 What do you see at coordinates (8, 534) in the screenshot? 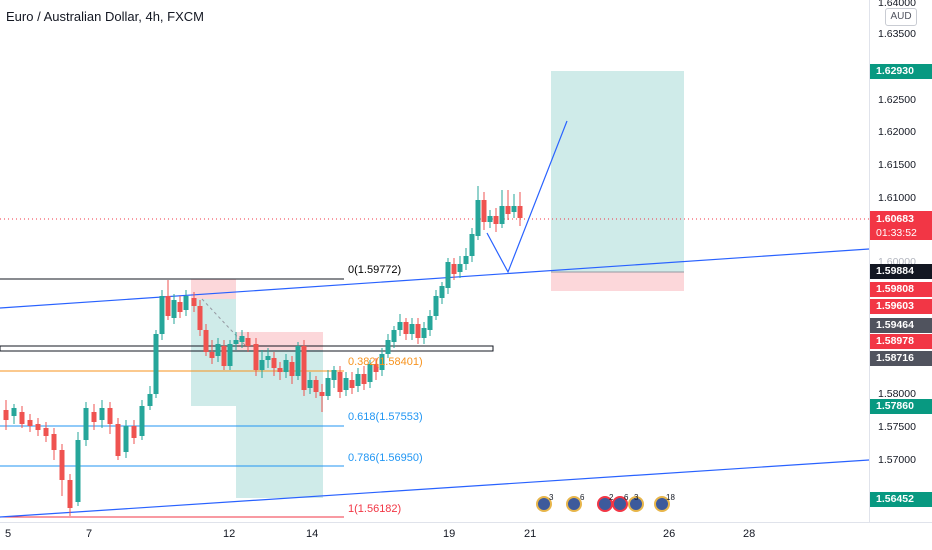
I see `time-label: 5` at bounding box center [8, 534].